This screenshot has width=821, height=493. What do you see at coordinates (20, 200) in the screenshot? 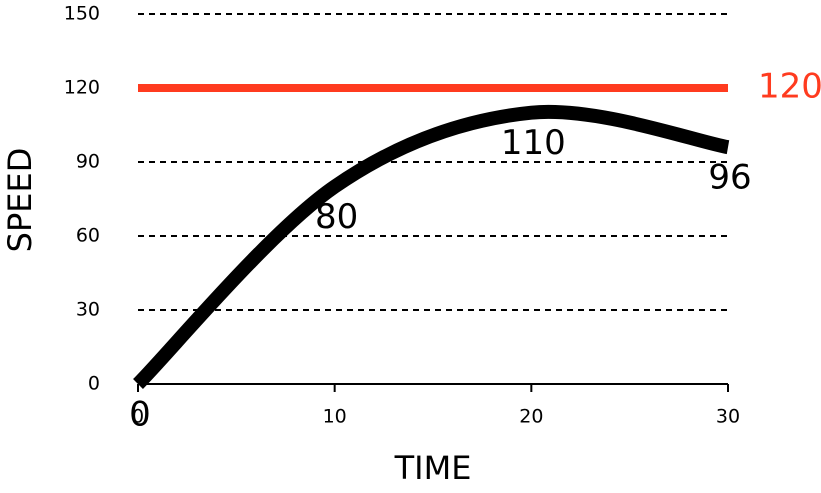
I see `y-axis-title: SPEED` at bounding box center [20, 200].